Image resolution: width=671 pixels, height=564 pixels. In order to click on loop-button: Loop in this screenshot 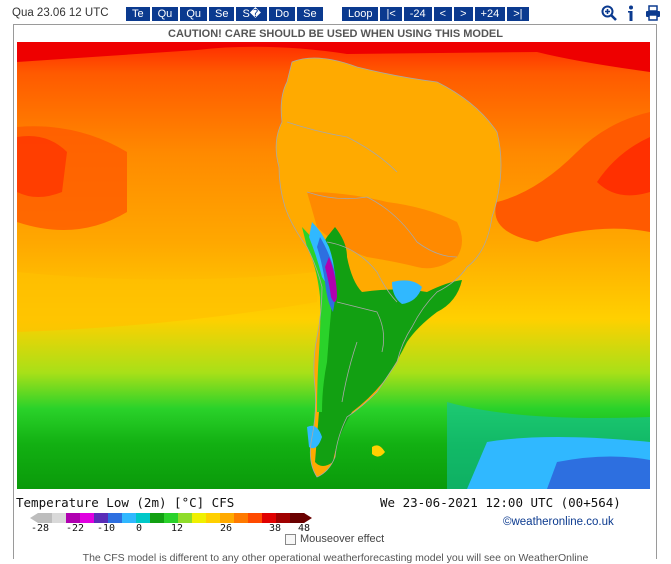, I will do `click(360, 14)`.